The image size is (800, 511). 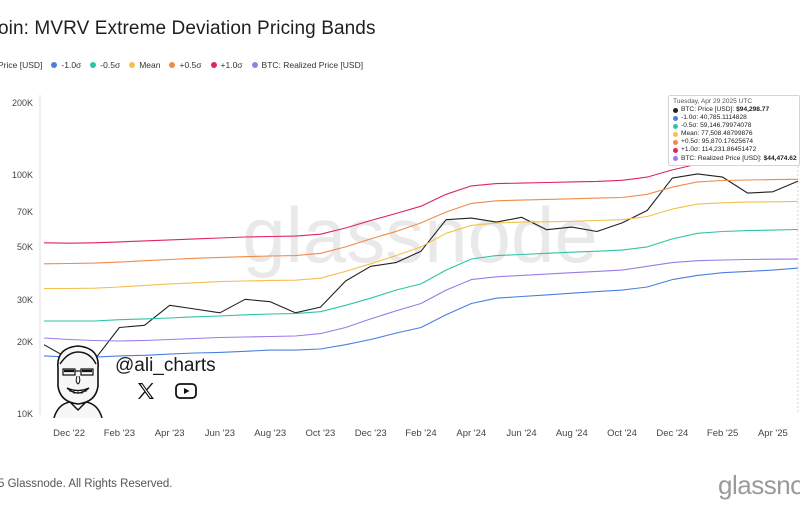 I want to click on tooltip-value: $44,474.62, so click(x=780, y=158).